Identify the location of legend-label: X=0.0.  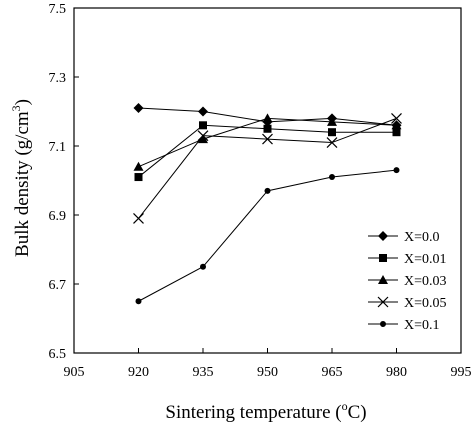
(422, 237).